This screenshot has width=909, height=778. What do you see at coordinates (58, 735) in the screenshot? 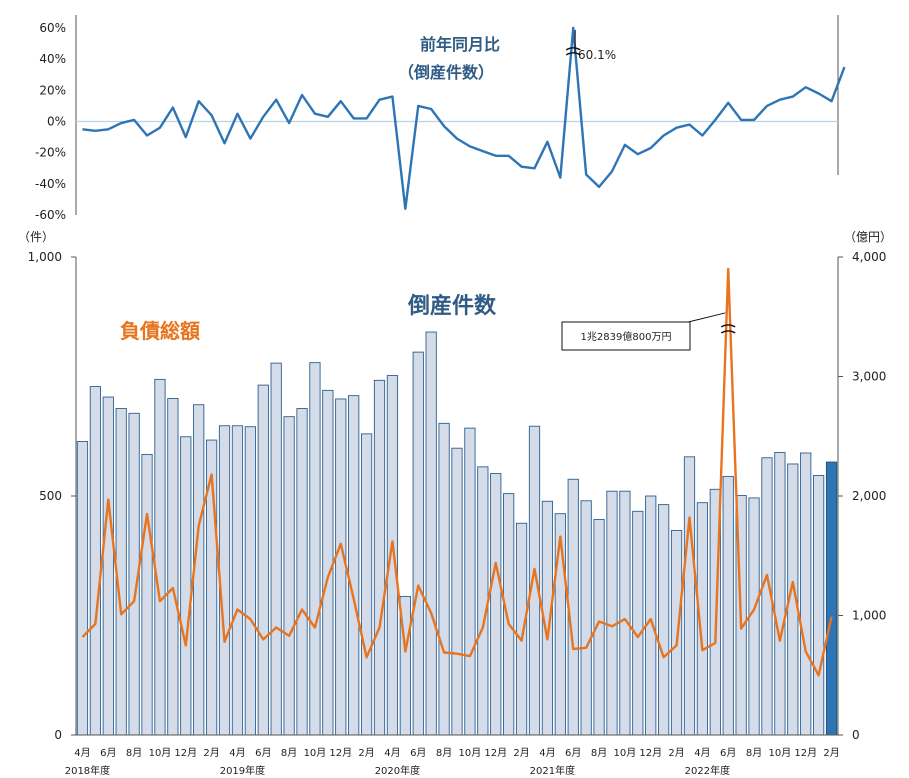
I see `left-tick-label: 0` at bounding box center [58, 735].